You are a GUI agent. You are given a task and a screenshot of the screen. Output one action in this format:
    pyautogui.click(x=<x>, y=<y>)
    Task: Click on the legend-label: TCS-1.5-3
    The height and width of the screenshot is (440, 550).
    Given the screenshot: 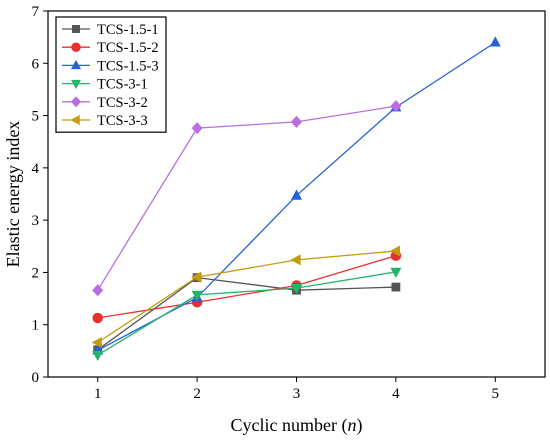 What is the action you would take?
    pyautogui.click(x=128, y=66)
    